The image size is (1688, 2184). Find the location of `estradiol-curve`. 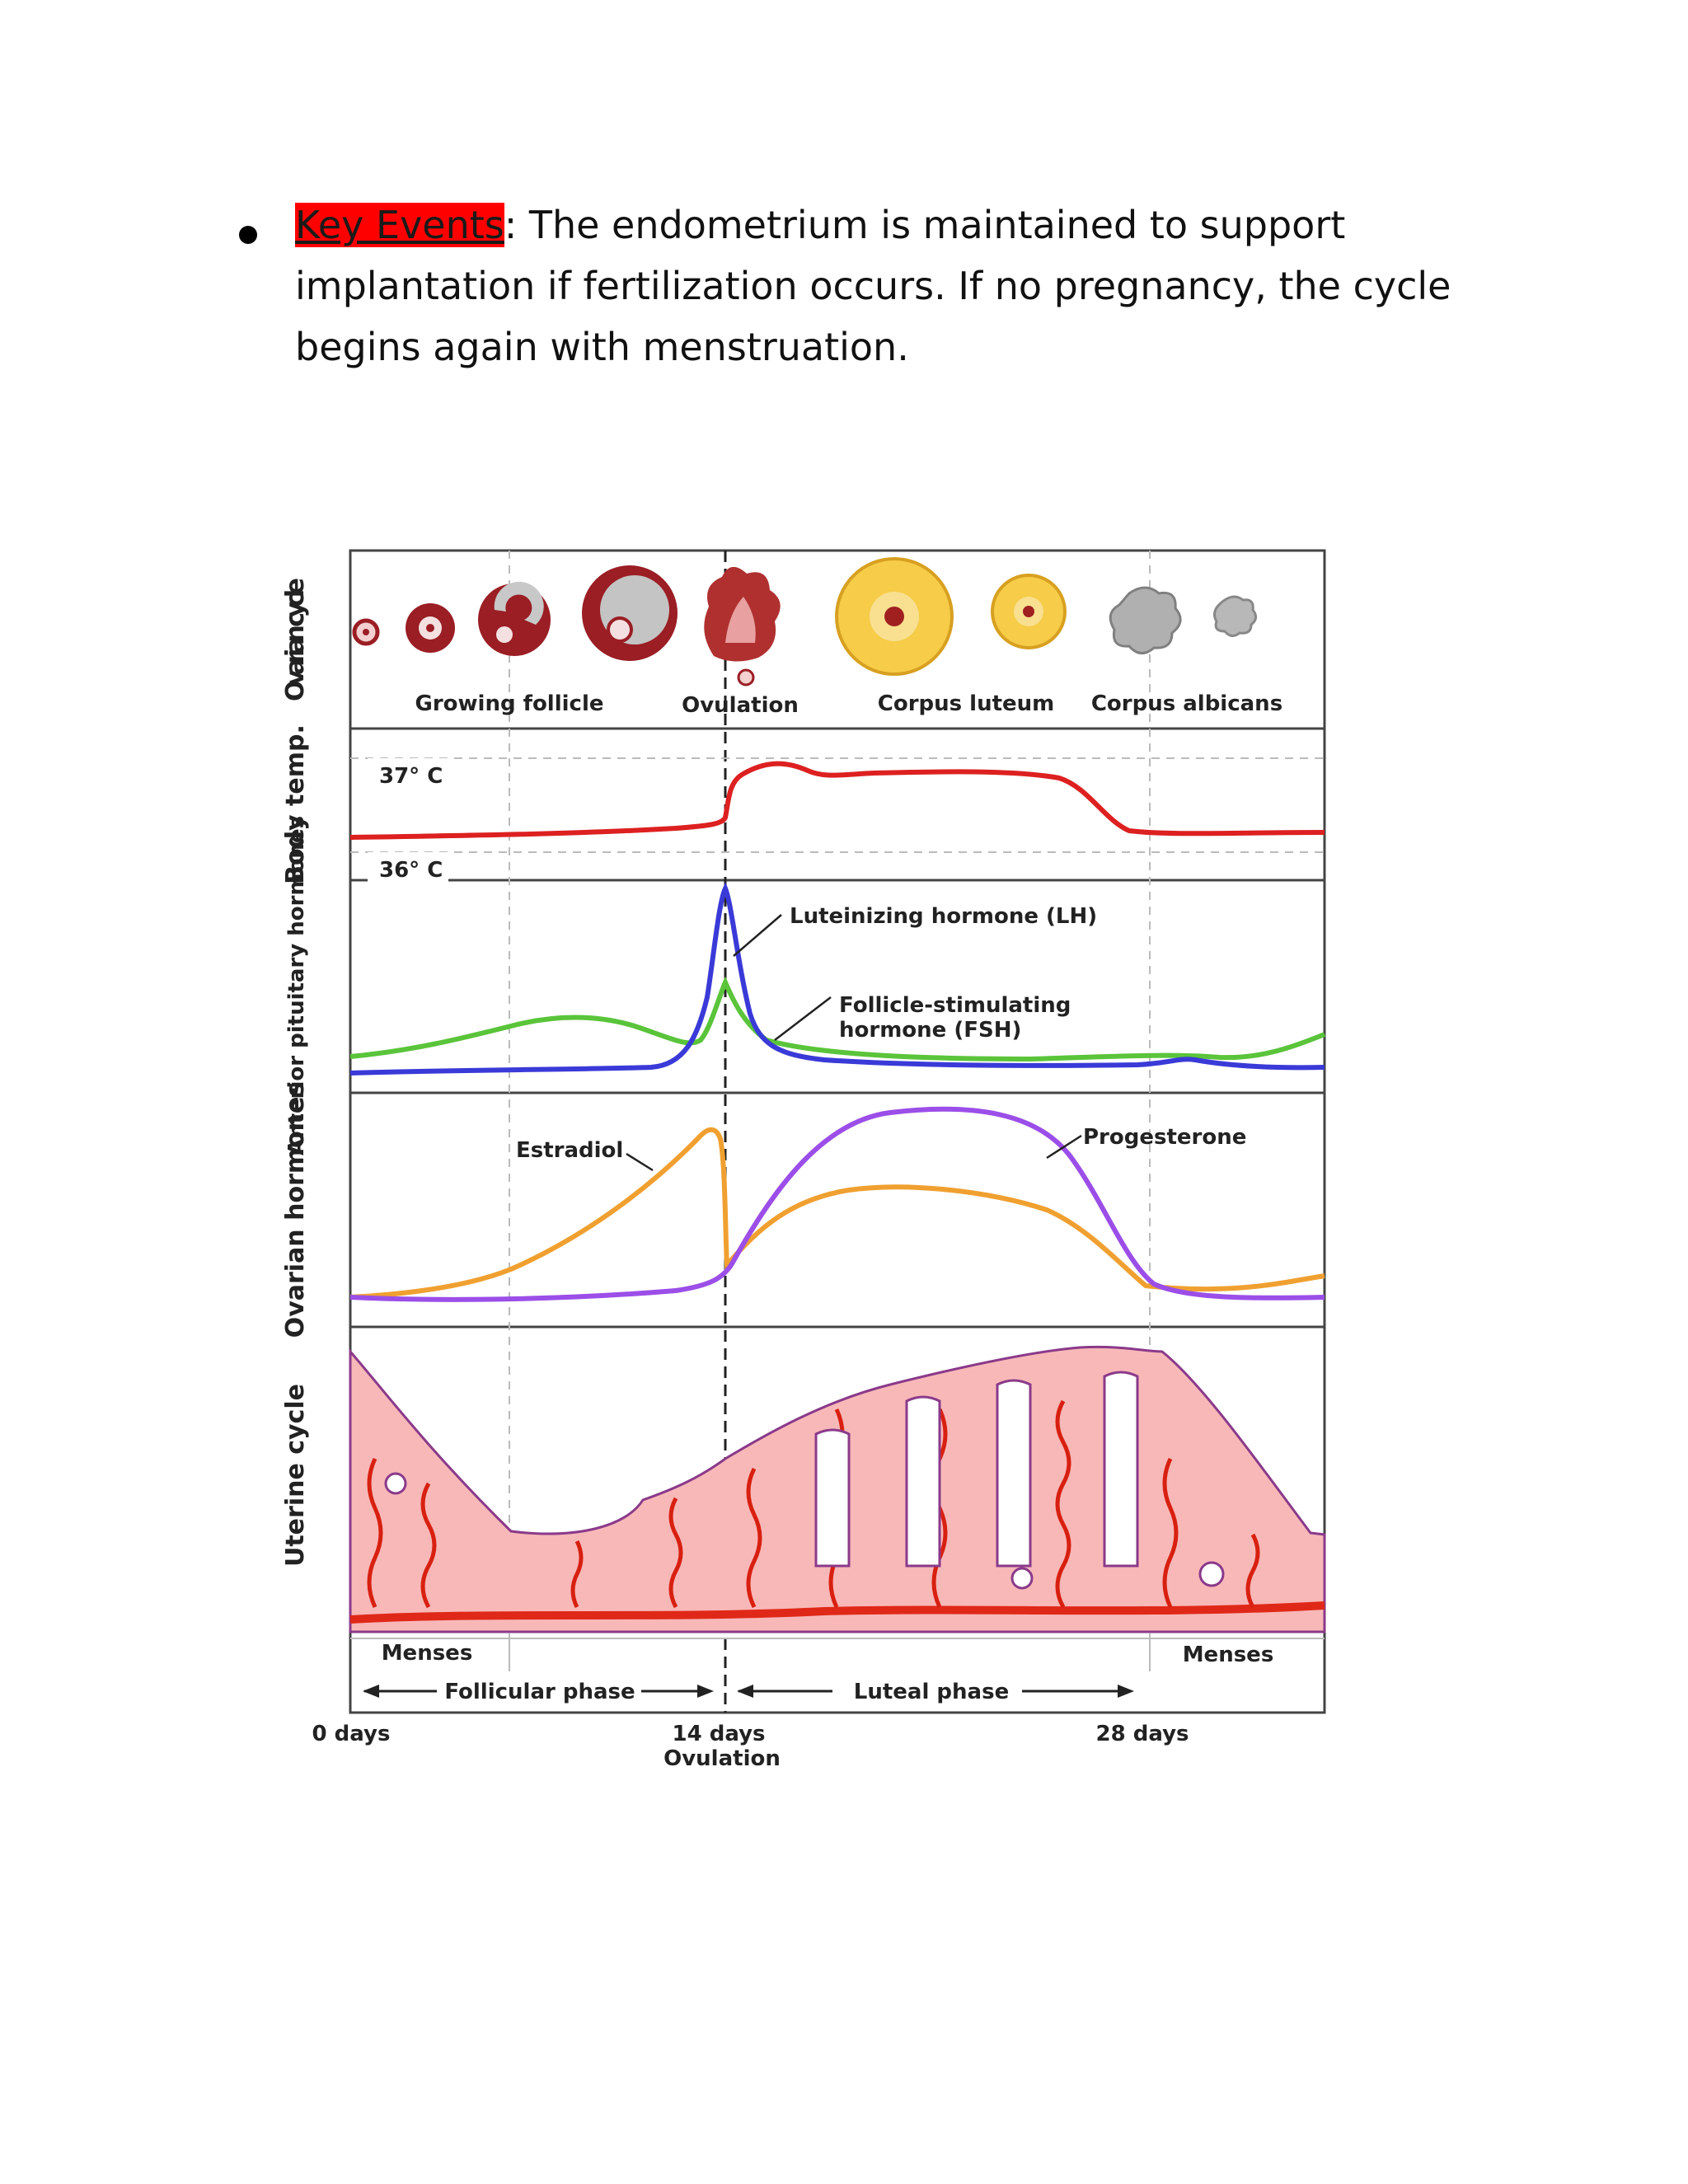

estradiol-curve is located at coordinates (837, 1213).